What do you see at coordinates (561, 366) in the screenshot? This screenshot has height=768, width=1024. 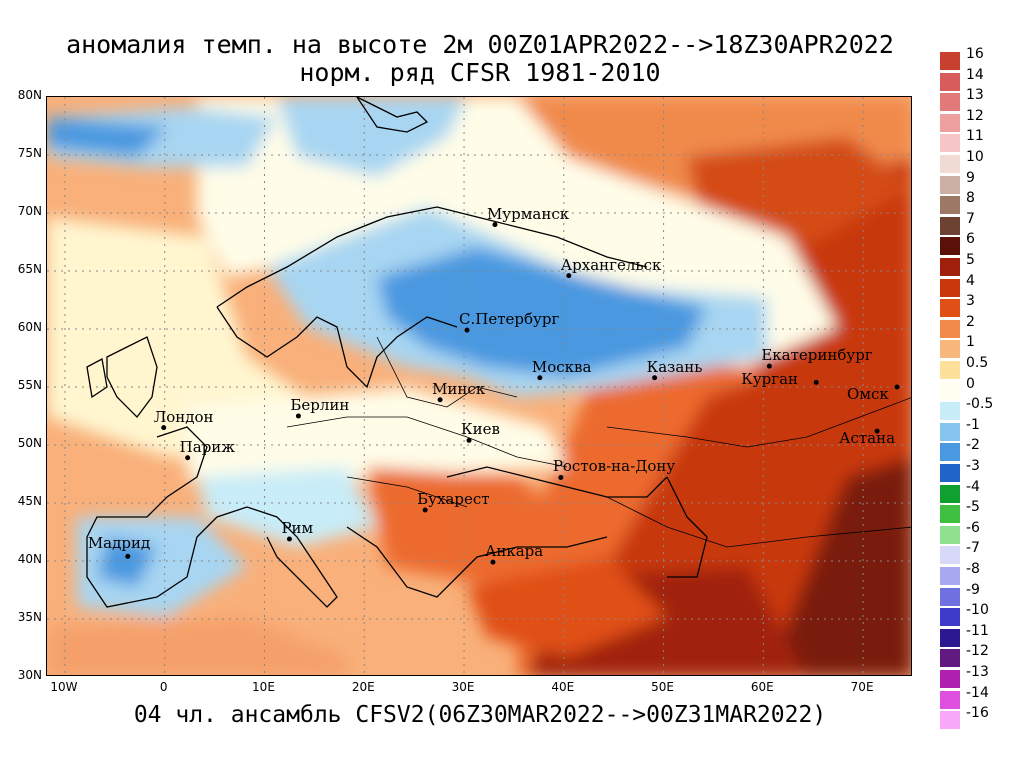 I see `city-label: Москва` at bounding box center [561, 366].